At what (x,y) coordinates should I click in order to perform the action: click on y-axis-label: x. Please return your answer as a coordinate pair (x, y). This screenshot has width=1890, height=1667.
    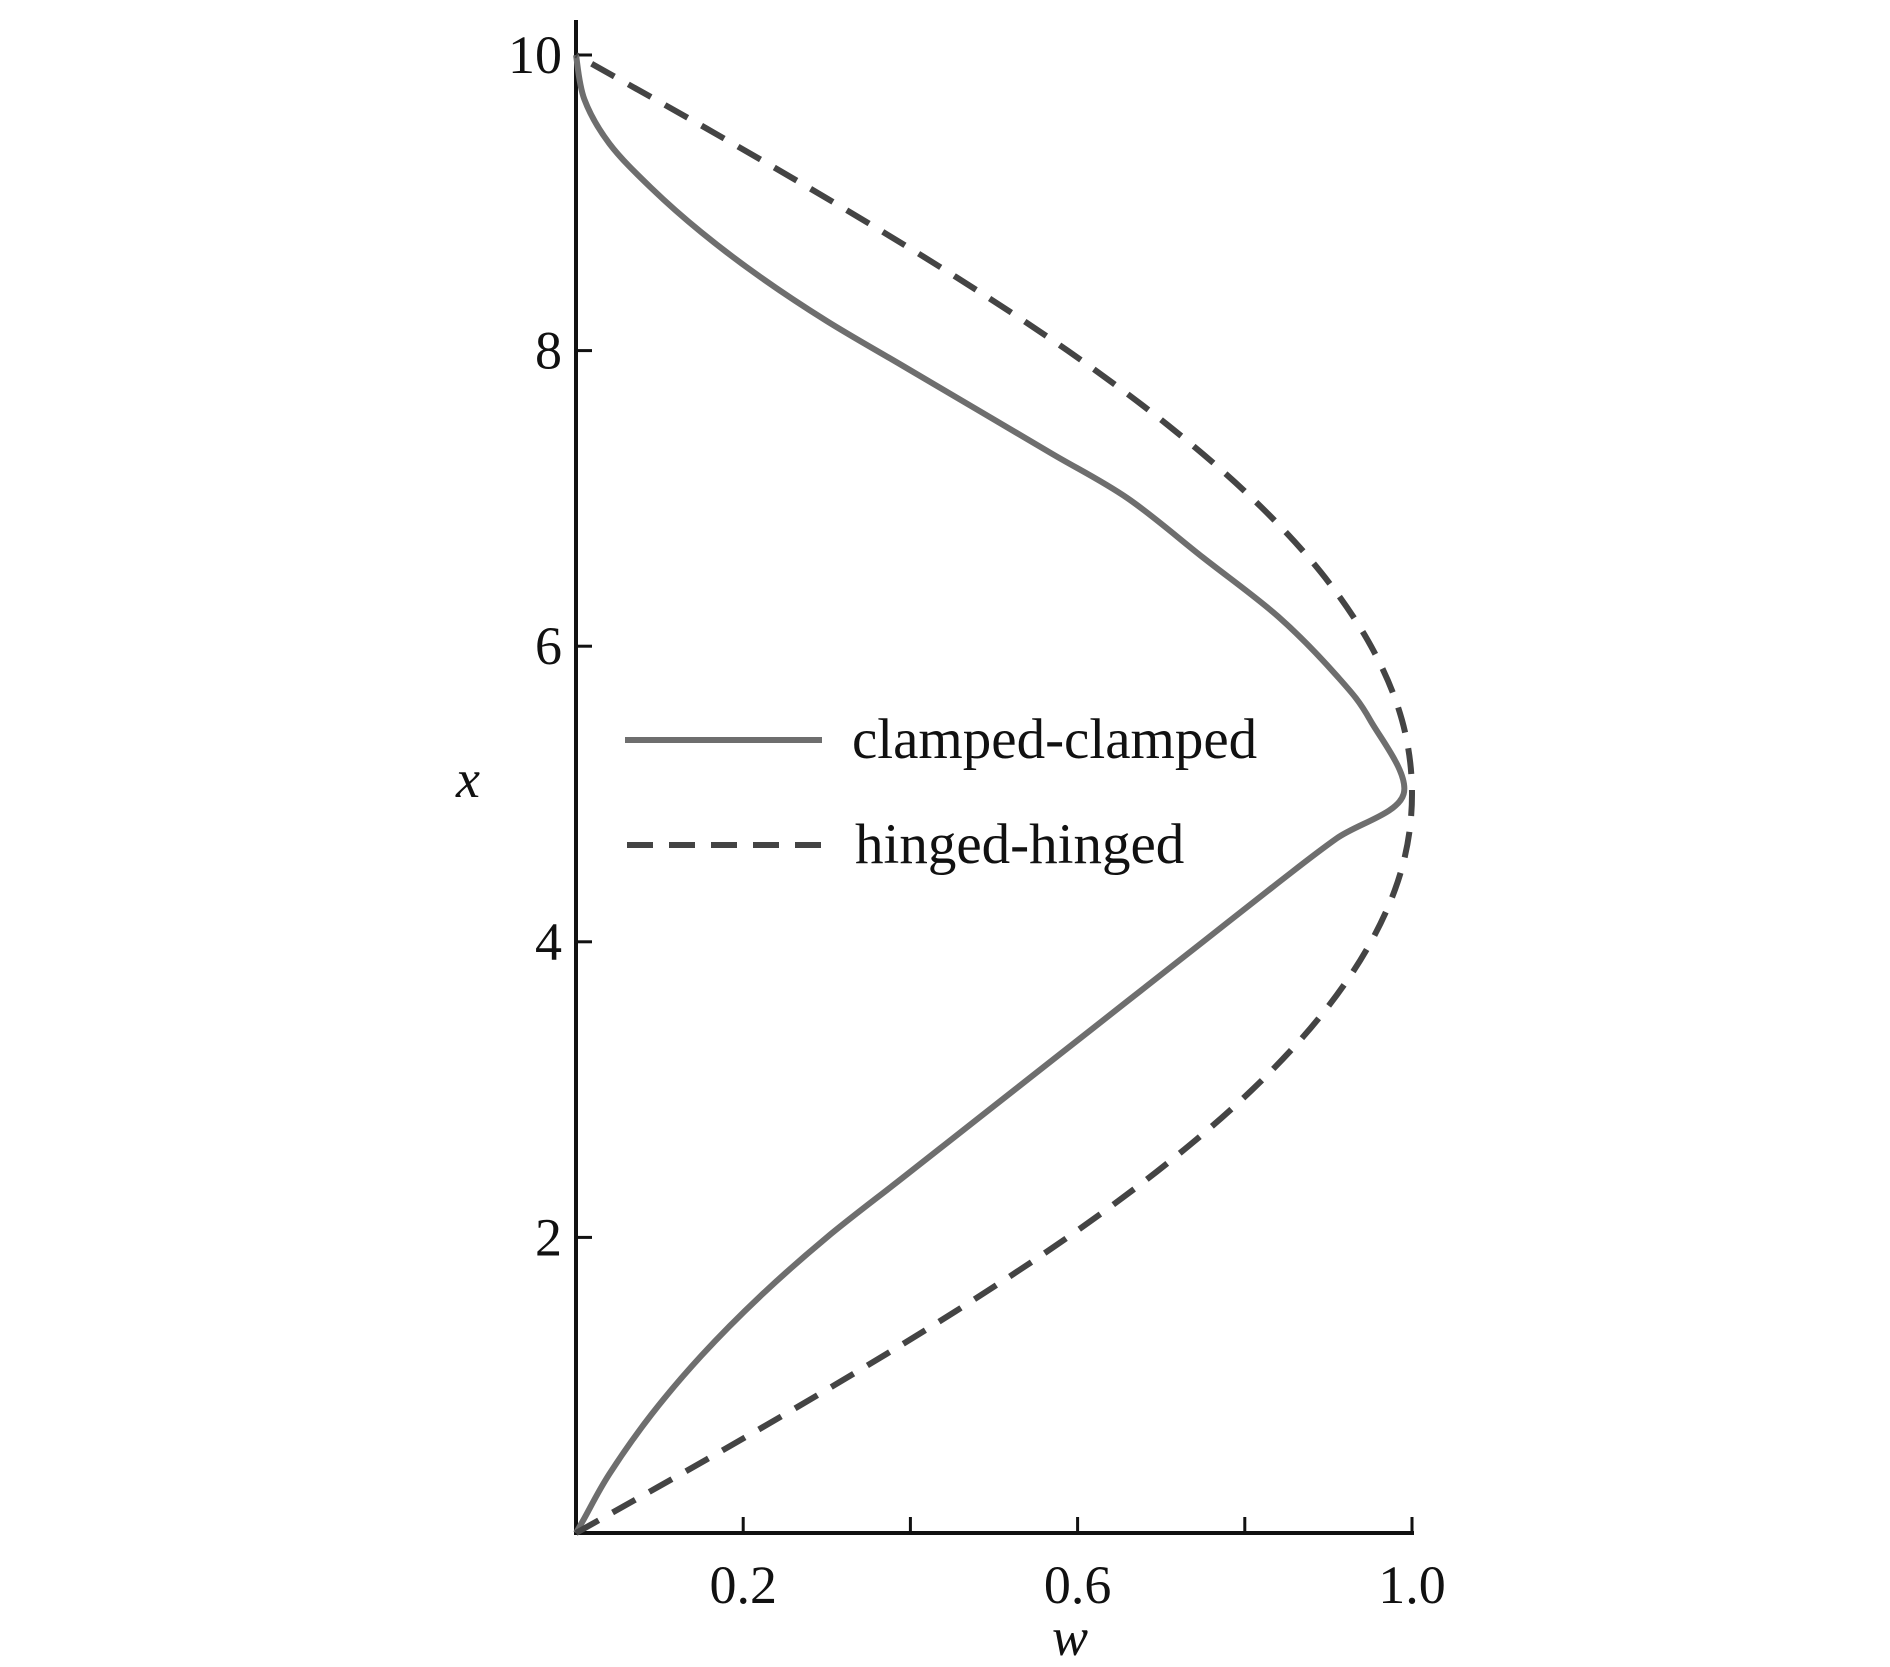
    Looking at the image, I should click on (467, 779).